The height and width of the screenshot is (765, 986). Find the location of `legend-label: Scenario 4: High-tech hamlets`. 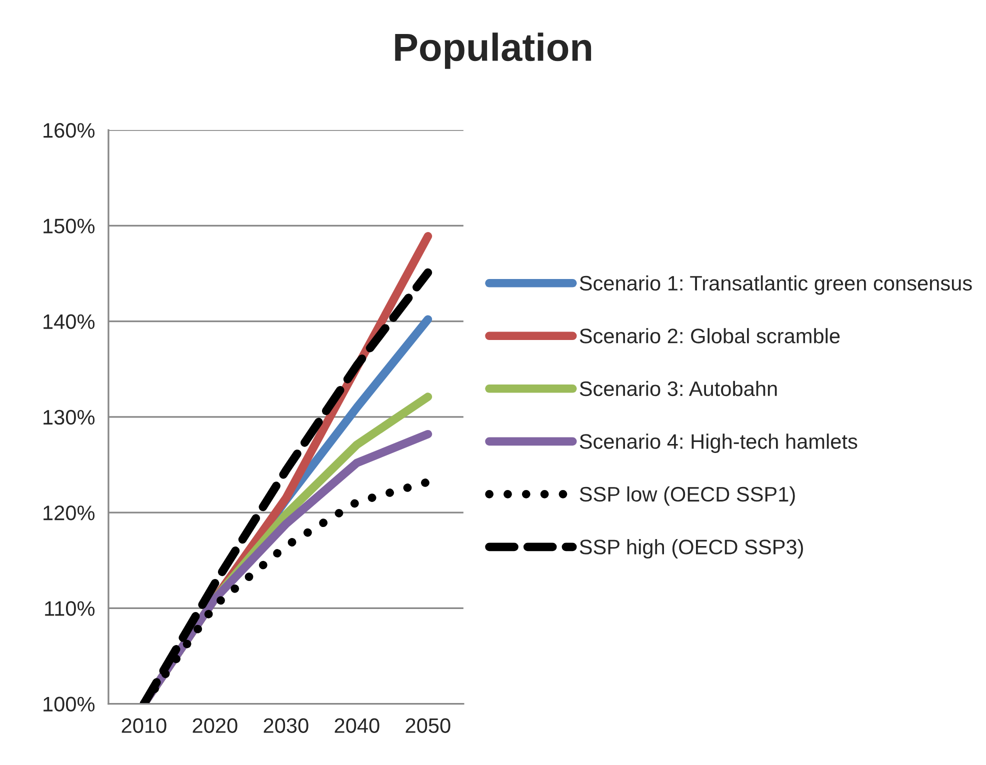

legend-label: Scenario 4: High-tech hamlets is located at coordinates (719, 444).